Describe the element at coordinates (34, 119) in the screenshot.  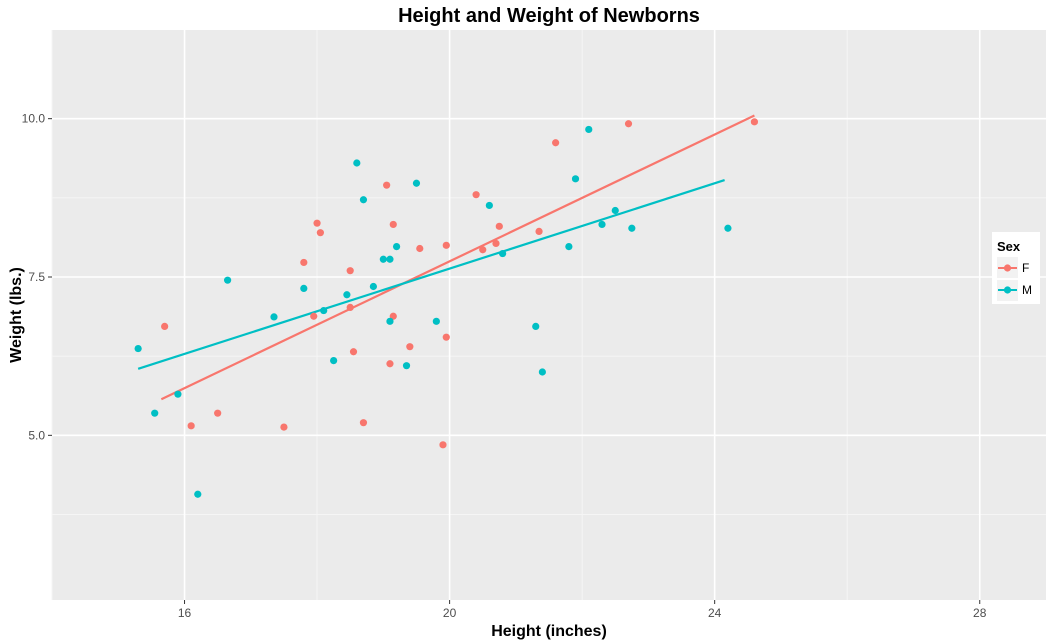
I see `y-tick-label: 10.0` at that location.